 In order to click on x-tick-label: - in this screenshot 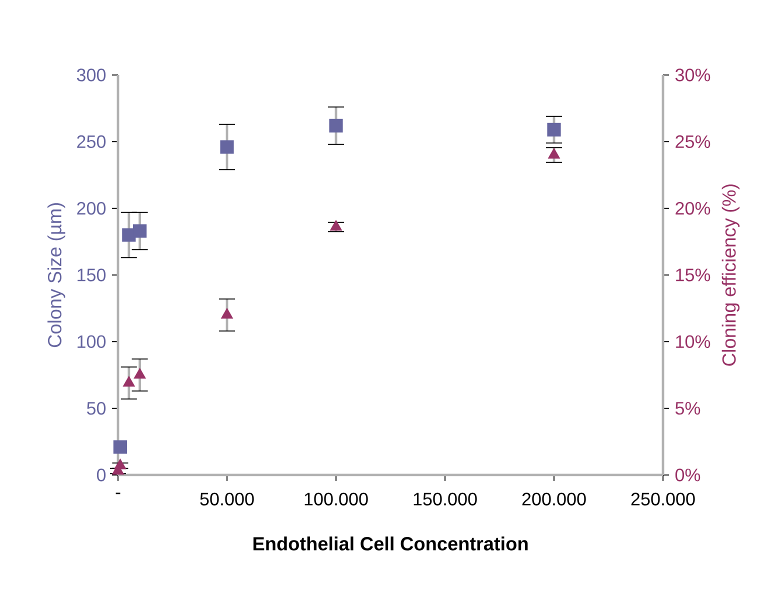, I will do `click(118, 493)`.